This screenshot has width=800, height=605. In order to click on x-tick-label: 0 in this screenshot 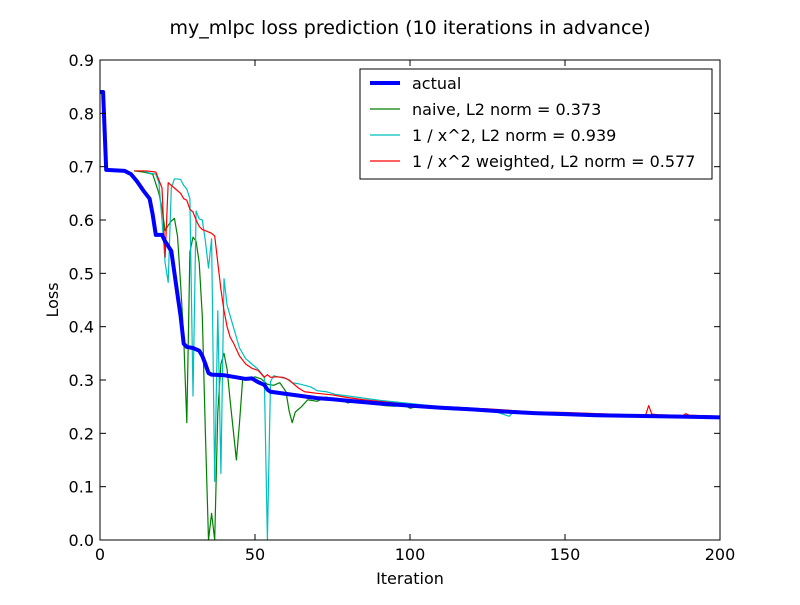, I will do `click(100, 554)`.